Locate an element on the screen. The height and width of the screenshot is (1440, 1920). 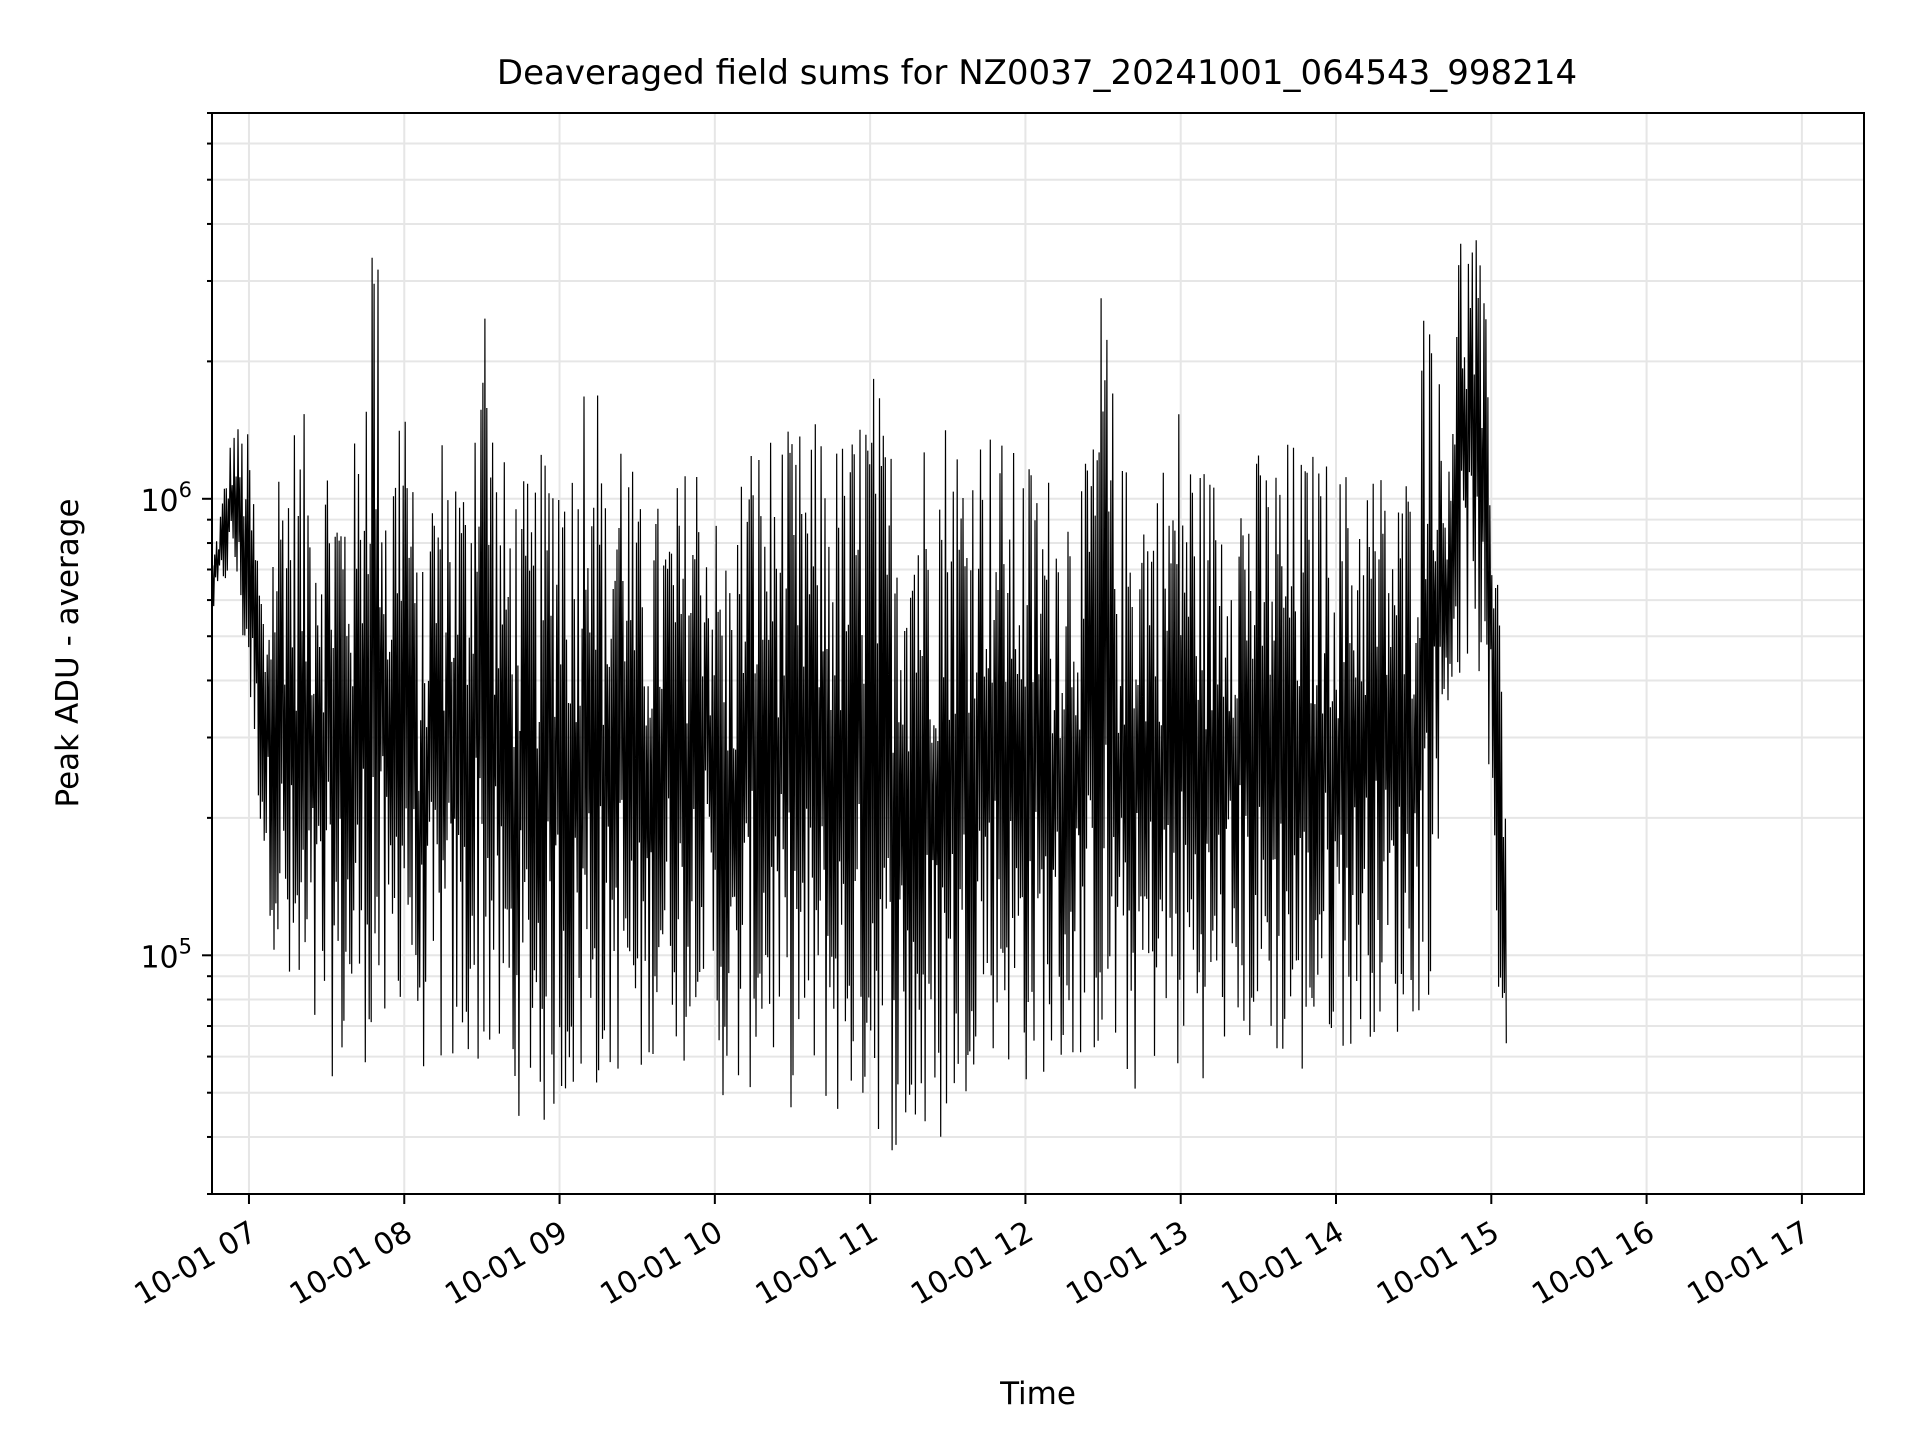
y-tick-label: 10⁵ is located at coordinates (166, 954).